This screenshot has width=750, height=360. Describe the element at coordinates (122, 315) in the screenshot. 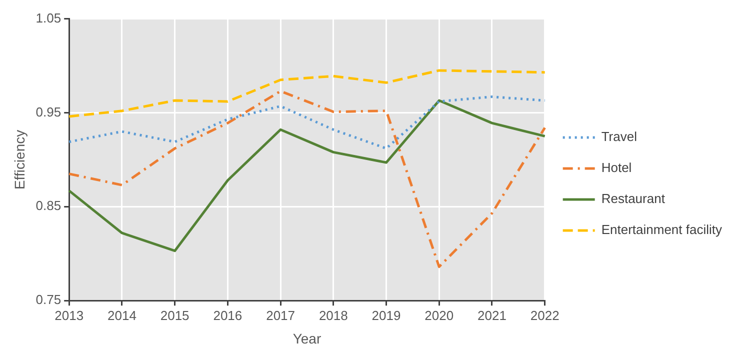

I see `x-tick-label: 2014` at that location.